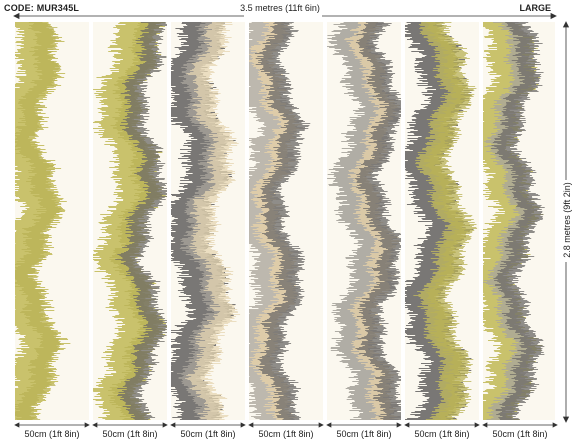  What do you see at coordinates (285, 16) in the screenshot?
I see `width-arrow` at bounding box center [285, 16].